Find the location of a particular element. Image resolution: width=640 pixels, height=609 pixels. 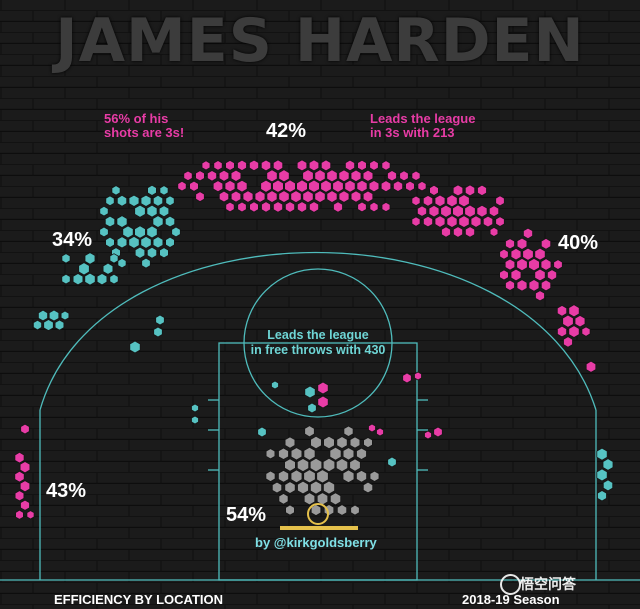

note-line: in 3s with 213 is located at coordinates (412, 132).